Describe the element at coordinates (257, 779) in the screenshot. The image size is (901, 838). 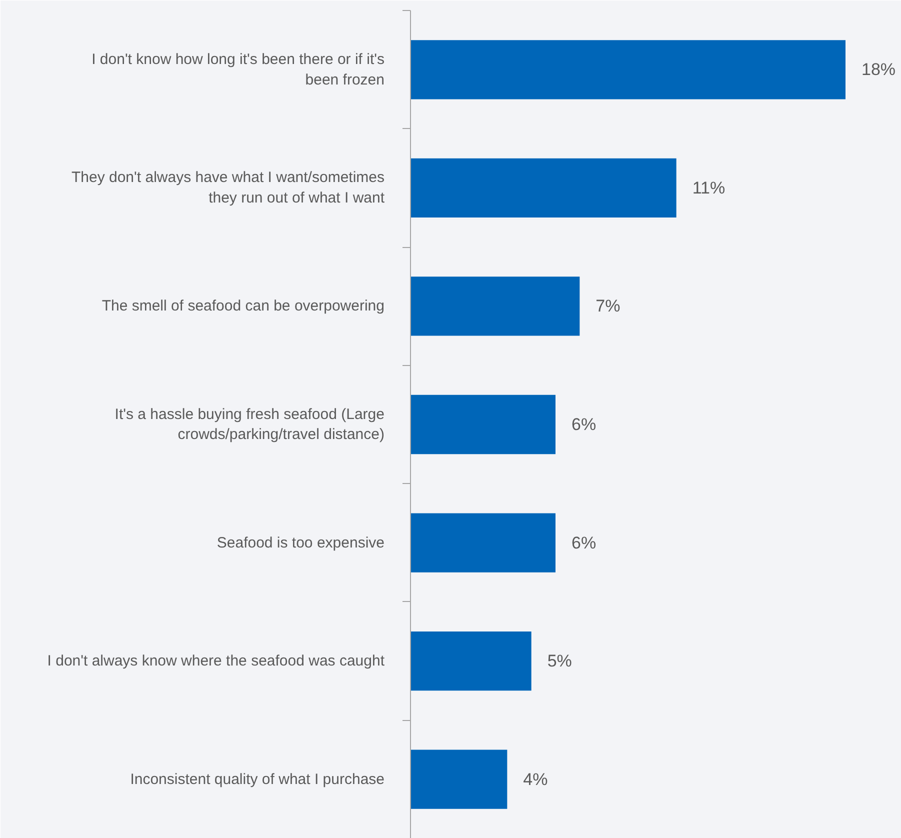
I see `y-tick-label: Inconsistent quality of what I purchase` at that location.